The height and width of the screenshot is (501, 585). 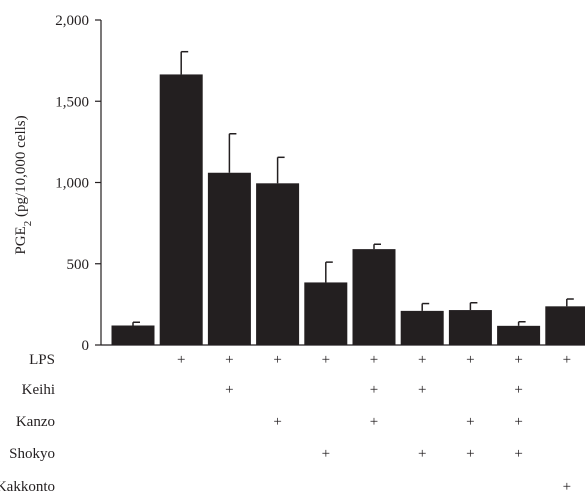 I want to click on y-axis-label: PGE2 (pg/10,000 cells), so click(x=23, y=184).